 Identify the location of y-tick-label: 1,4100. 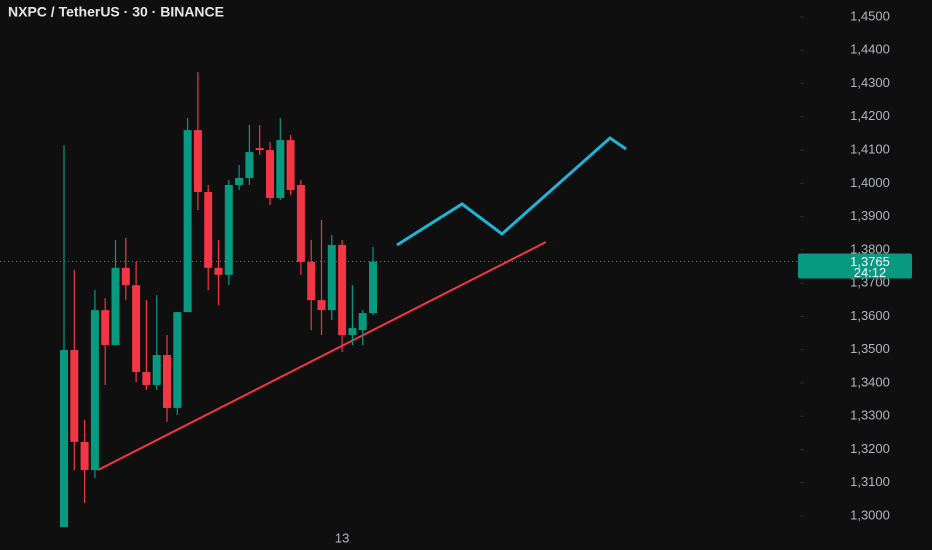
(870, 148).